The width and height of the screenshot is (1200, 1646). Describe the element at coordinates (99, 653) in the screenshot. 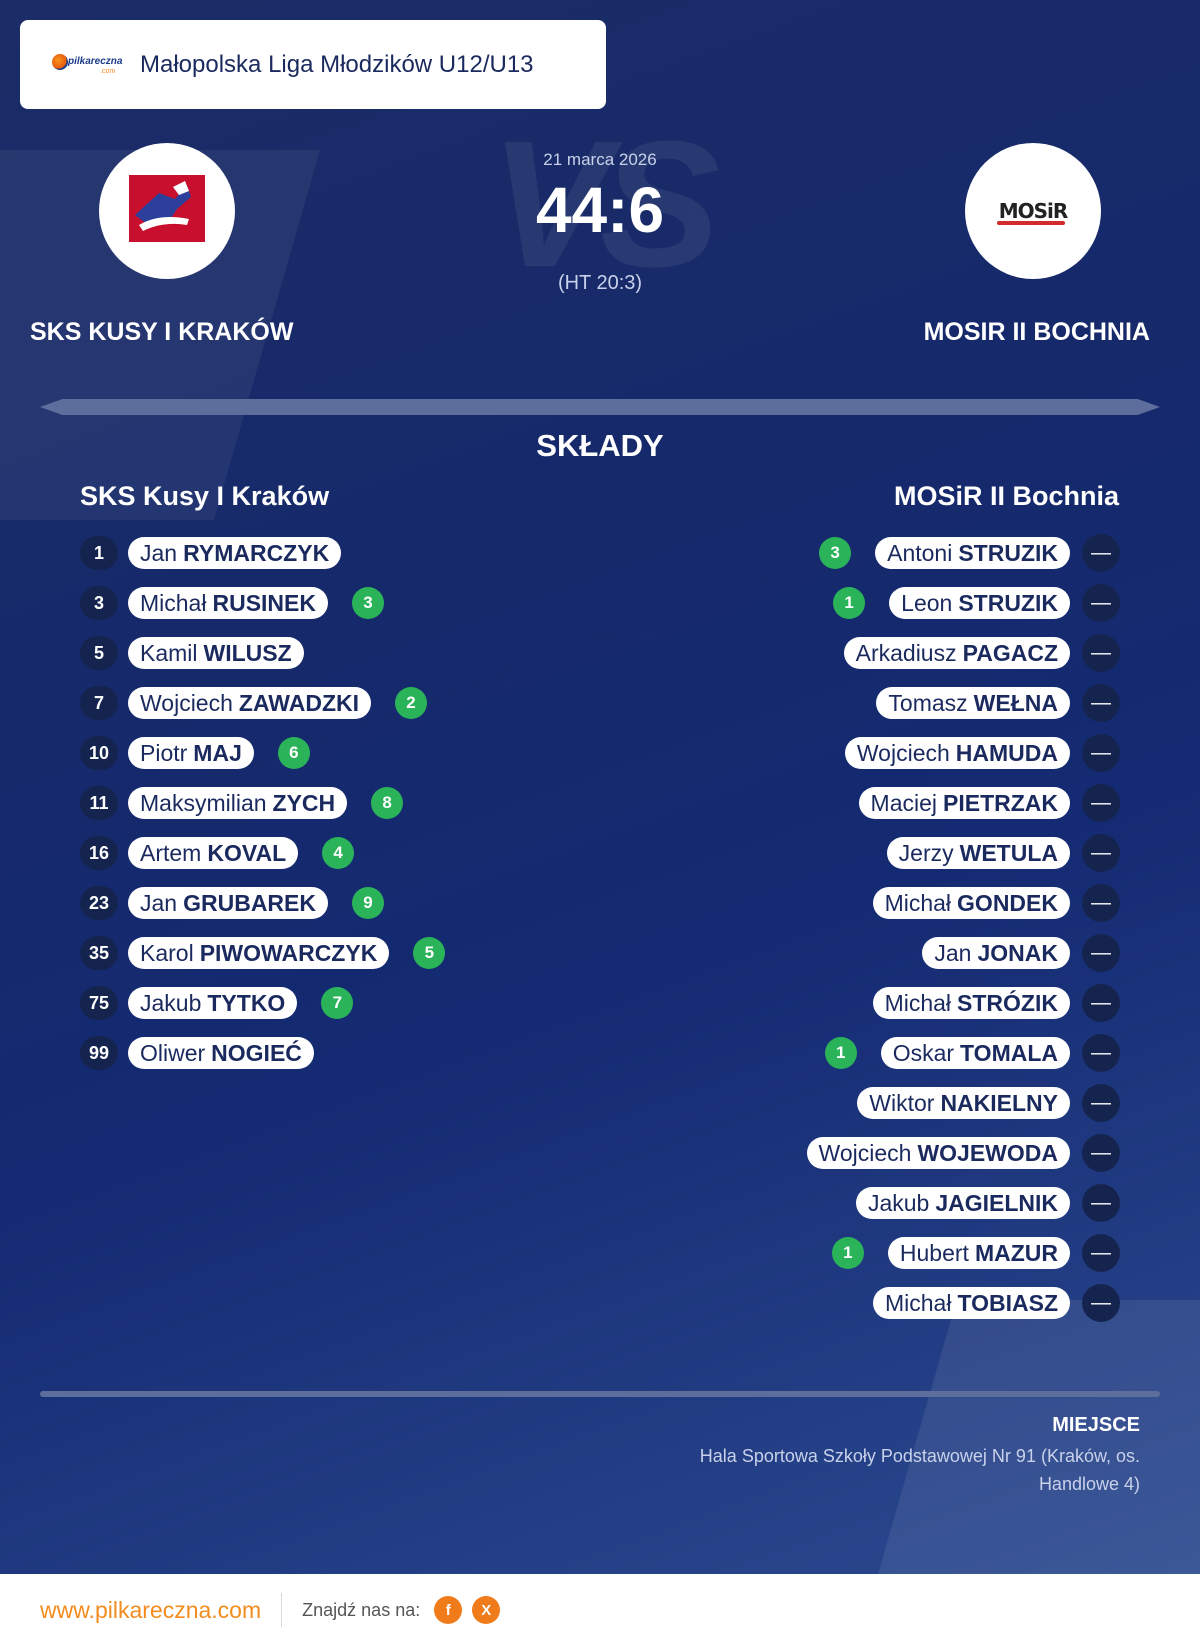

I see `player-number: 5` at that location.